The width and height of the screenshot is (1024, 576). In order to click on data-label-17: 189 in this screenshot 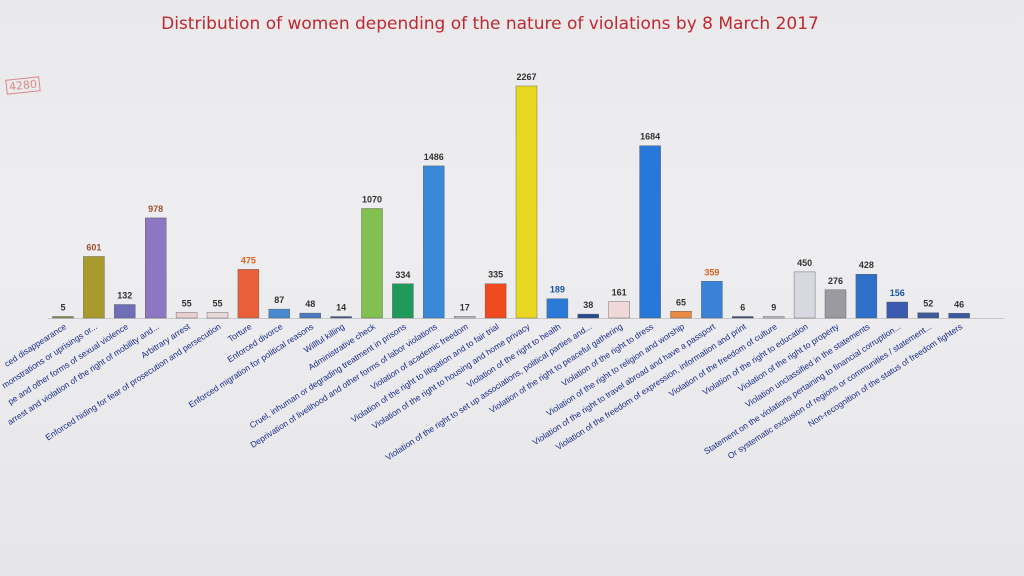, I will do `click(557, 290)`.